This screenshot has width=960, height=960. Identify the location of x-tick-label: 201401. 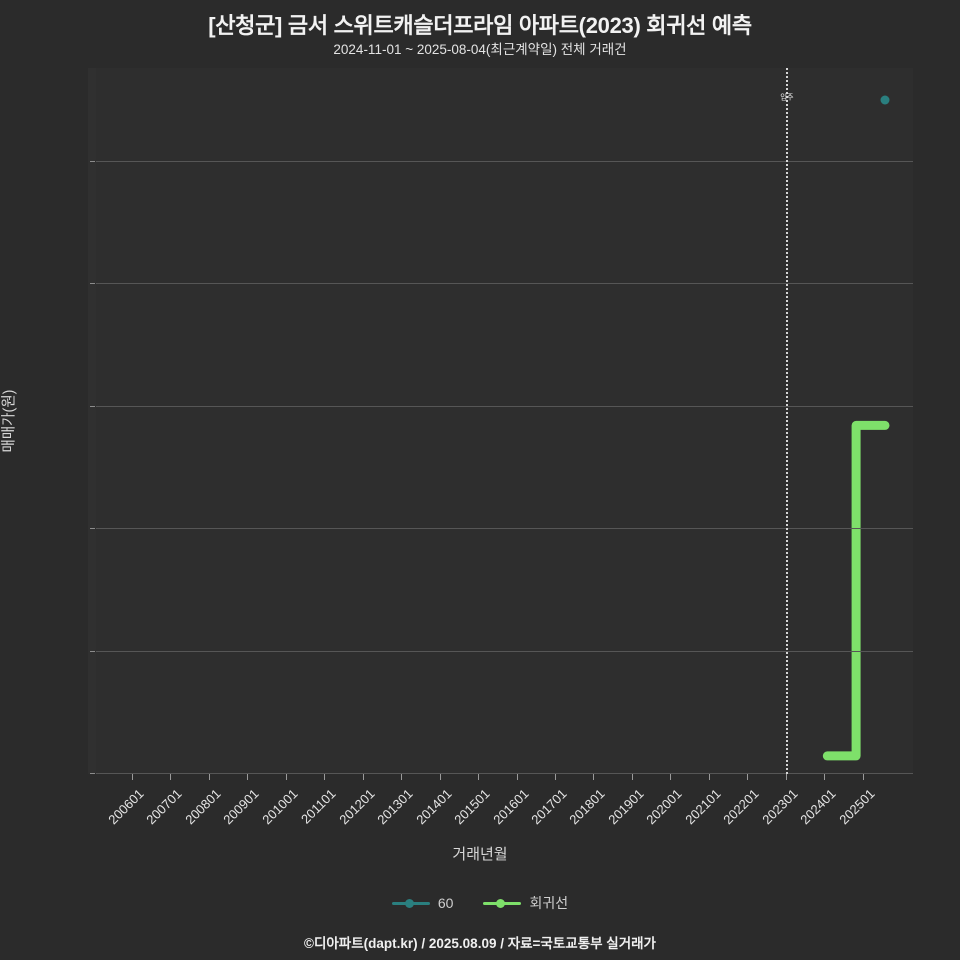
(433, 807).